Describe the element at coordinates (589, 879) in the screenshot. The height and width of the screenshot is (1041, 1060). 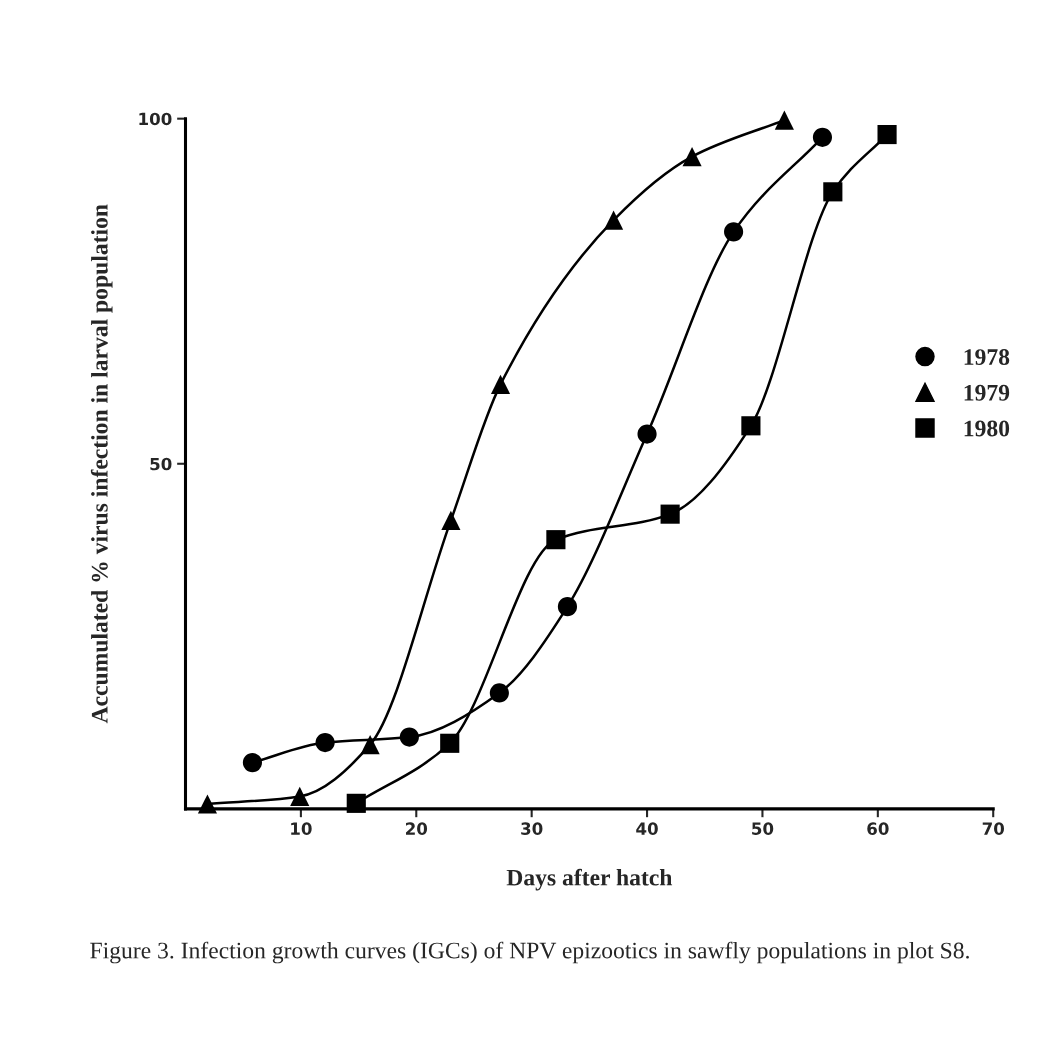
I see `x-axis-title: Days after hatch` at that location.